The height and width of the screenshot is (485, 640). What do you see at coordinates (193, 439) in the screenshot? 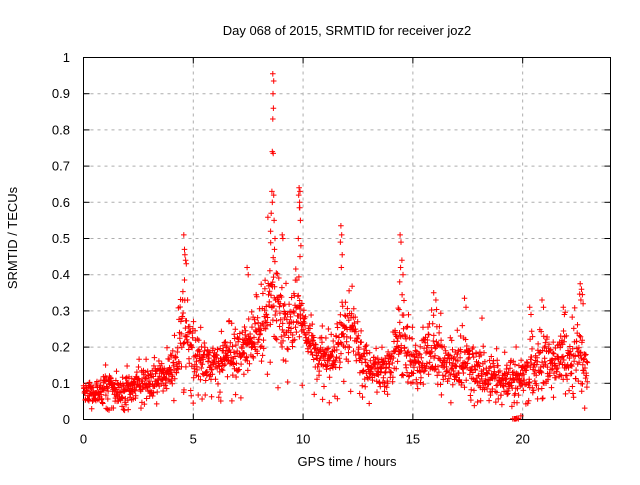
I see `x-tick-label: 5` at bounding box center [193, 439].